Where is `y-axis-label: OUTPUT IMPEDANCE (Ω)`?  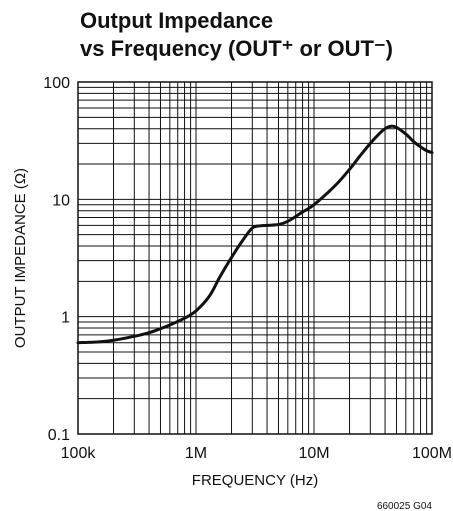 y-axis-label: OUTPUT IMPEDANCE (Ω) is located at coordinates (20, 258).